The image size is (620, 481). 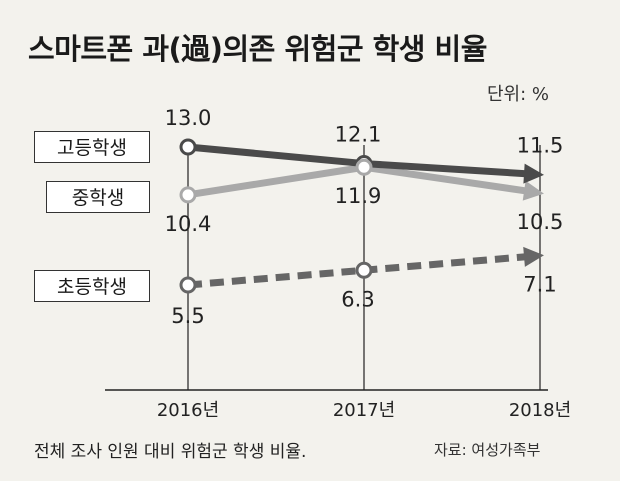 What do you see at coordinates (188, 224) in the screenshot?
I see `data-label-s2-1: 10.4` at bounding box center [188, 224].